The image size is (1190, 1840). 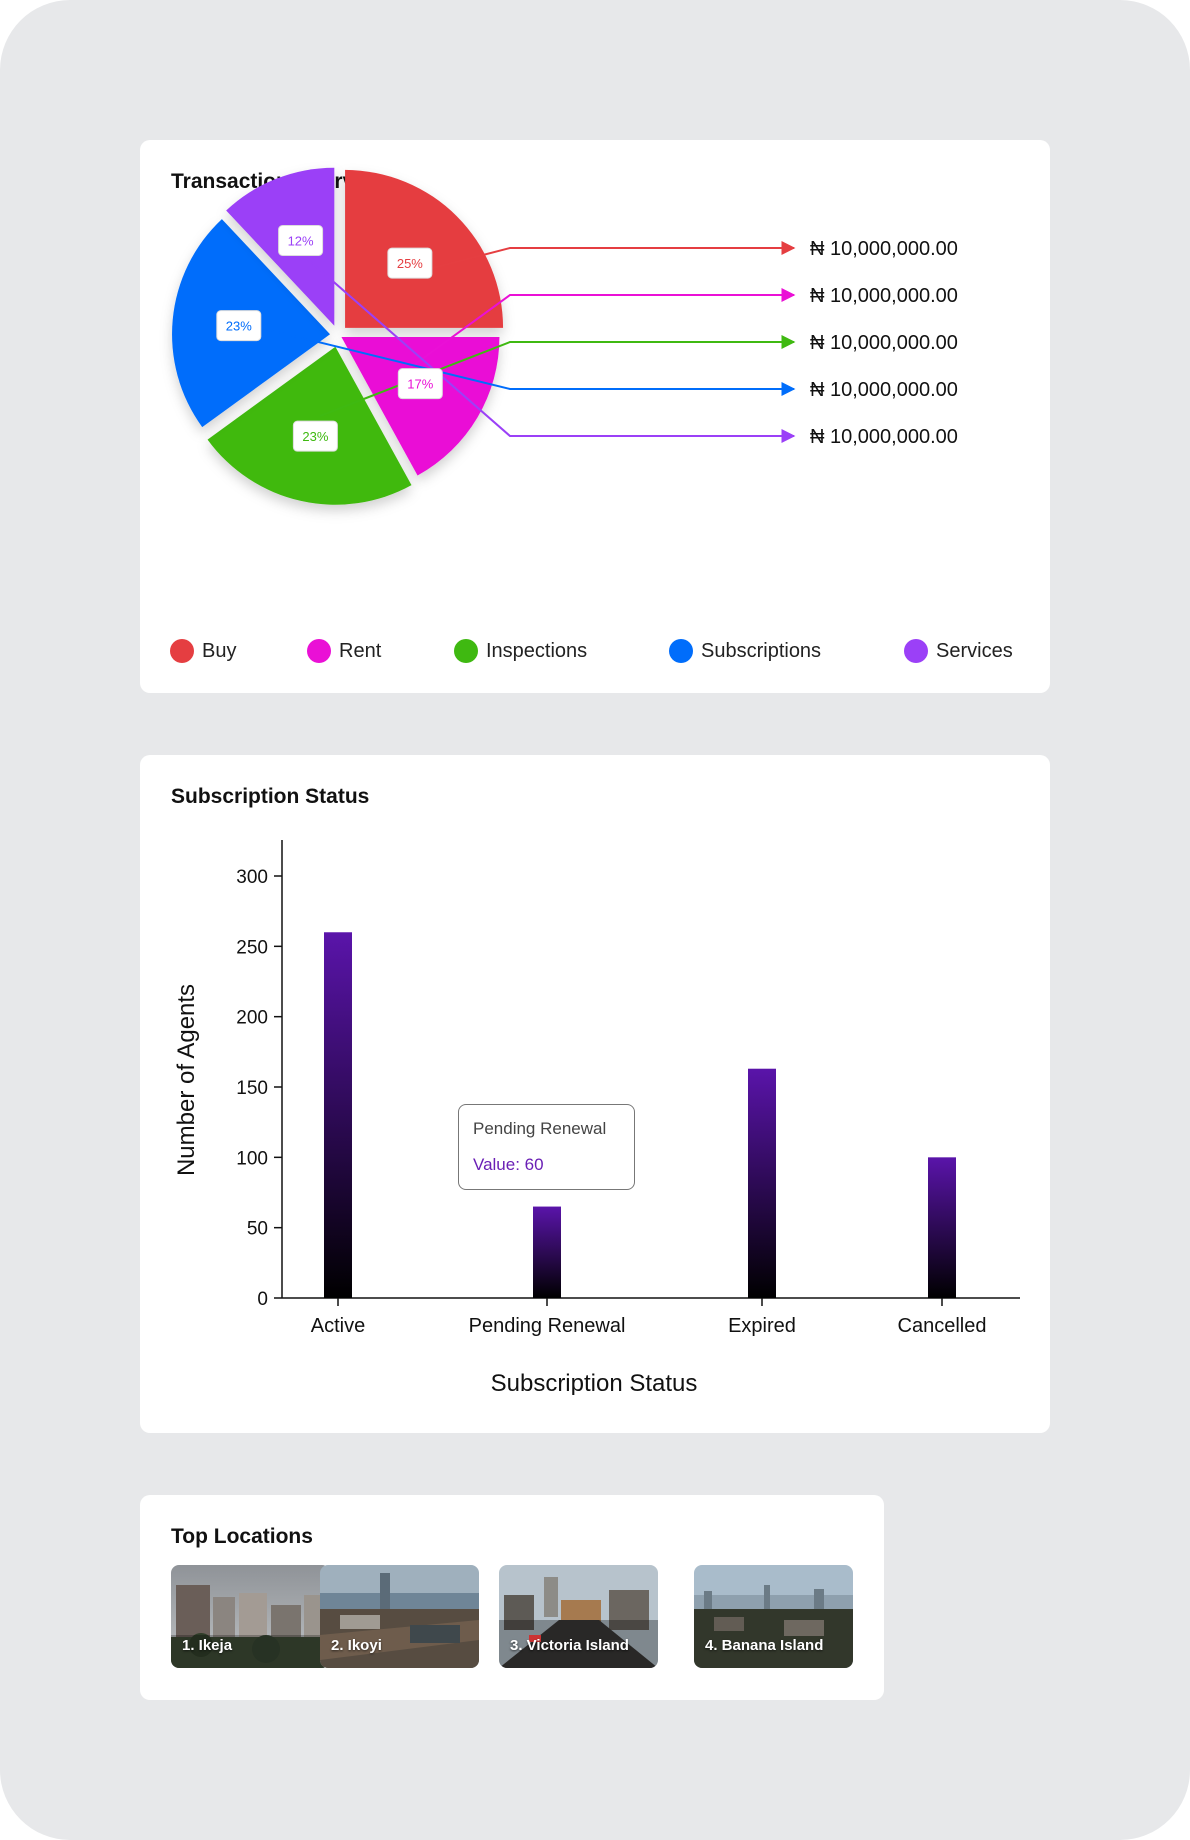 What do you see at coordinates (764, 1645) in the screenshot?
I see `location-label: 4. Banana Island` at bounding box center [764, 1645].